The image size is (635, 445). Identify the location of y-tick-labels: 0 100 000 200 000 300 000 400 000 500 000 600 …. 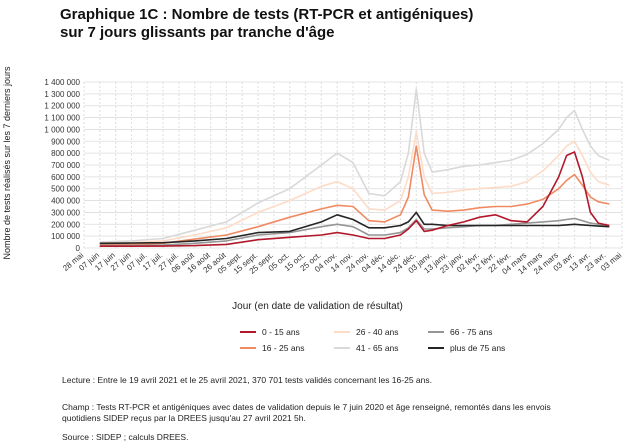
(62, 165).